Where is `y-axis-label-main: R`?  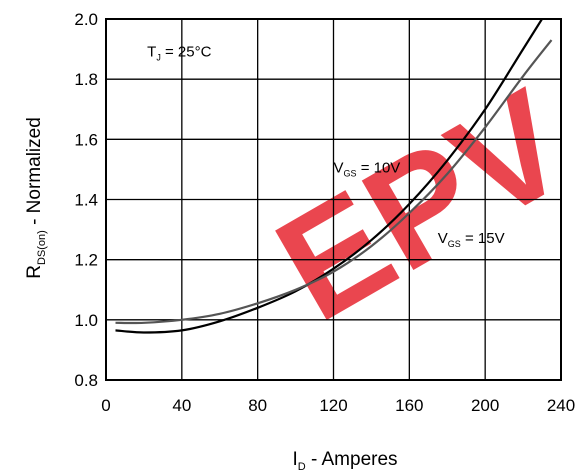 y-axis-label-main: R is located at coordinates (34, 272).